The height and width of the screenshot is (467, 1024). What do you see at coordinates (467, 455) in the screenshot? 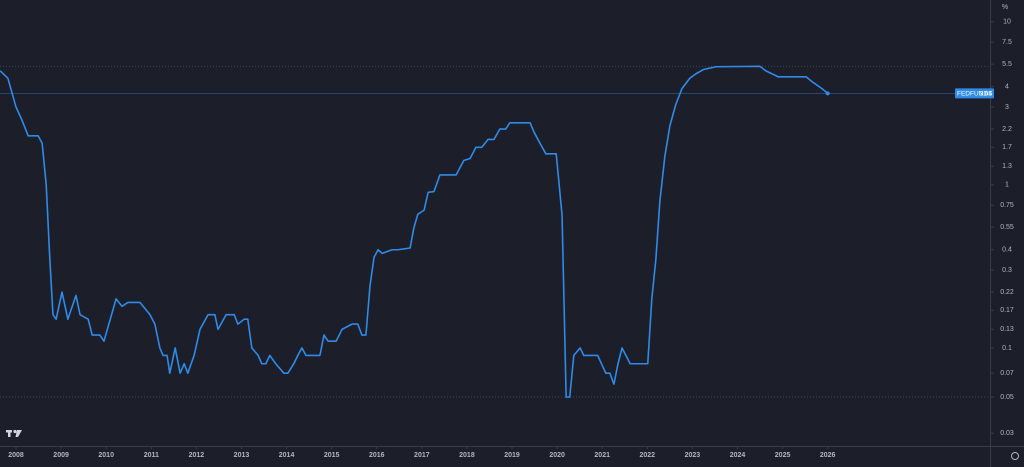
I see `x-tick-label: 2018` at bounding box center [467, 455].